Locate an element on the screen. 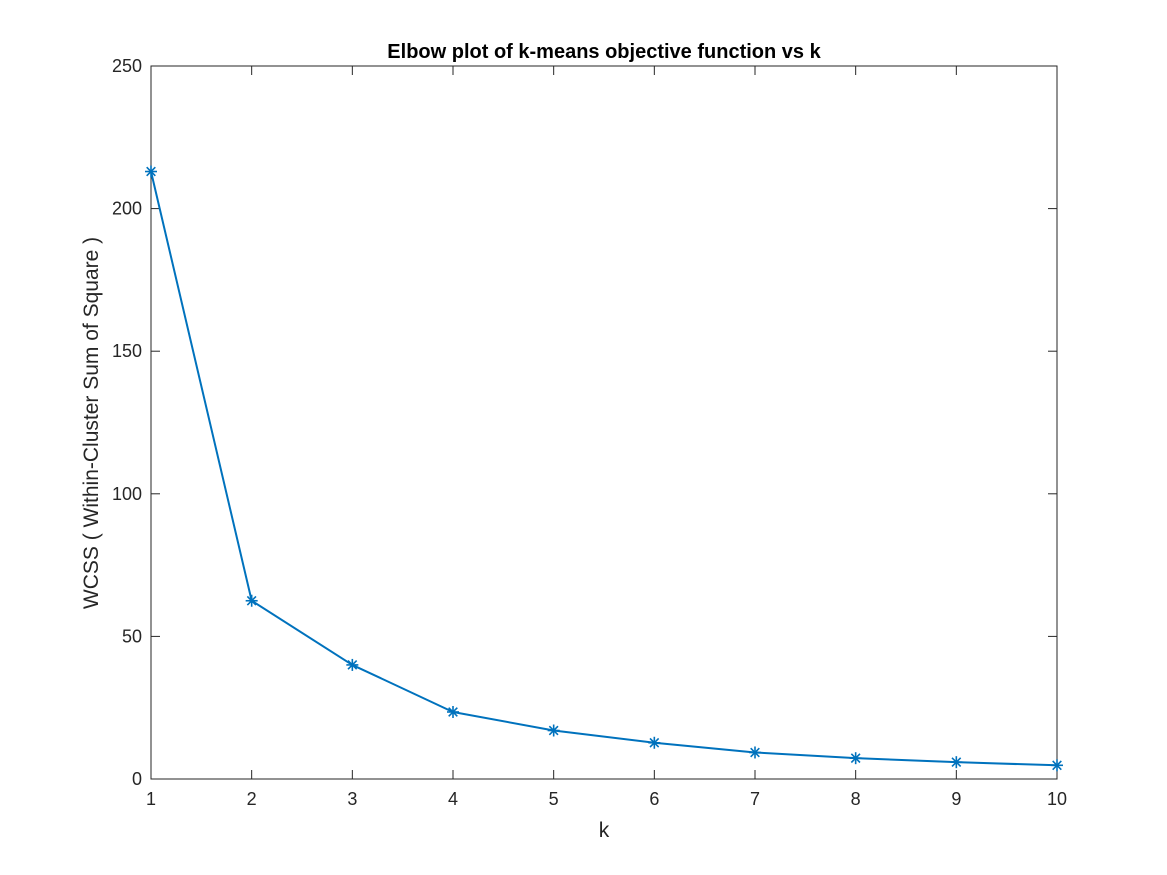  x-tick-label: 8 is located at coordinates (856, 799).